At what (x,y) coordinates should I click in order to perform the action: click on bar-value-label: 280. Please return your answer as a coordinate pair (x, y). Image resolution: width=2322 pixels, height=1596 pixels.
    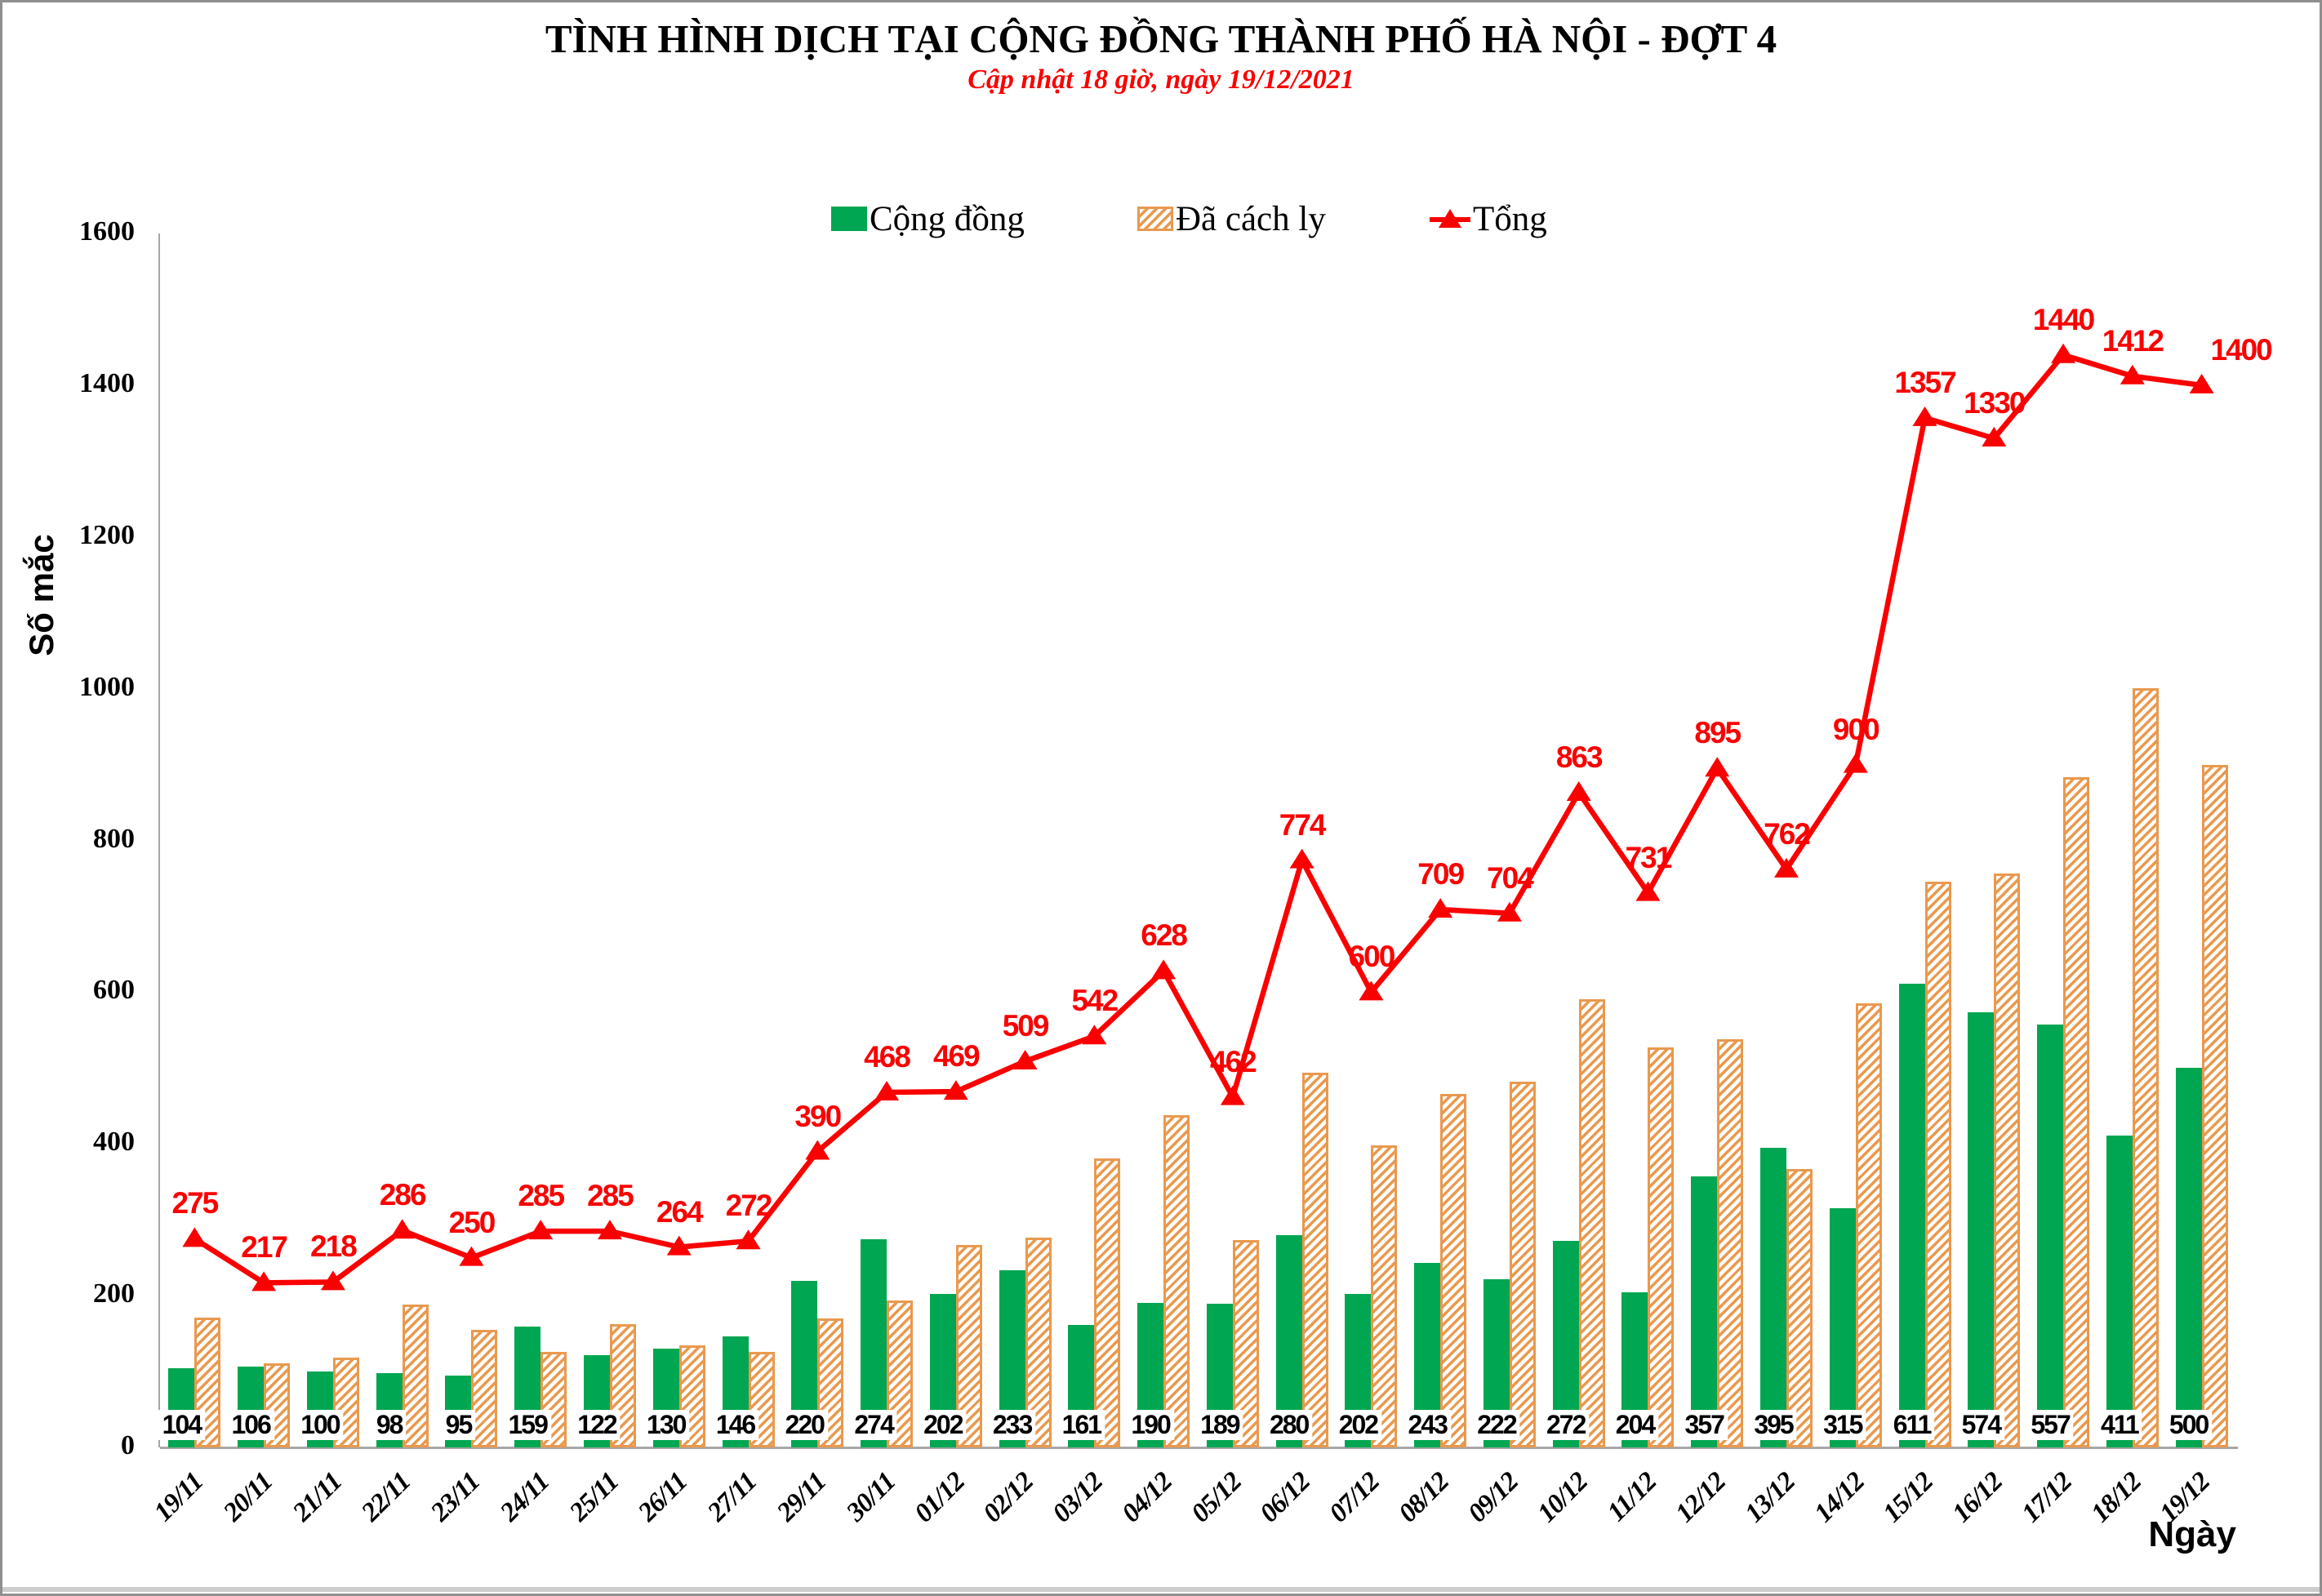
    Looking at the image, I should click on (1289, 1425).